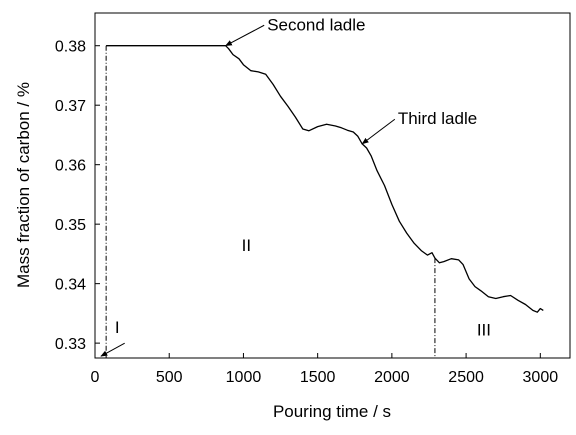 The height and width of the screenshot is (435, 576). Describe the element at coordinates (70, 225) in the screenshot. I see `y-tick-label: 0.35` at that location.